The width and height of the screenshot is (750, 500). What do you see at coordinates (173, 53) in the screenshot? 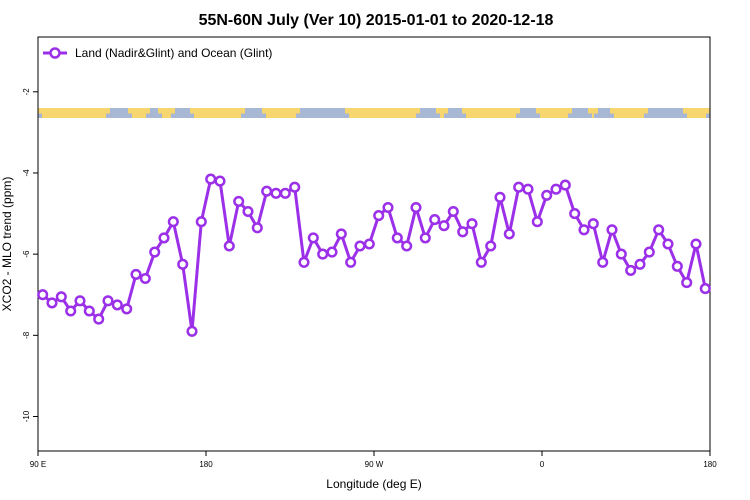
I see `legend-entry-label: Land (Nadir&Glint) and Ocean (Glint)` at bounding box center [173, 53].